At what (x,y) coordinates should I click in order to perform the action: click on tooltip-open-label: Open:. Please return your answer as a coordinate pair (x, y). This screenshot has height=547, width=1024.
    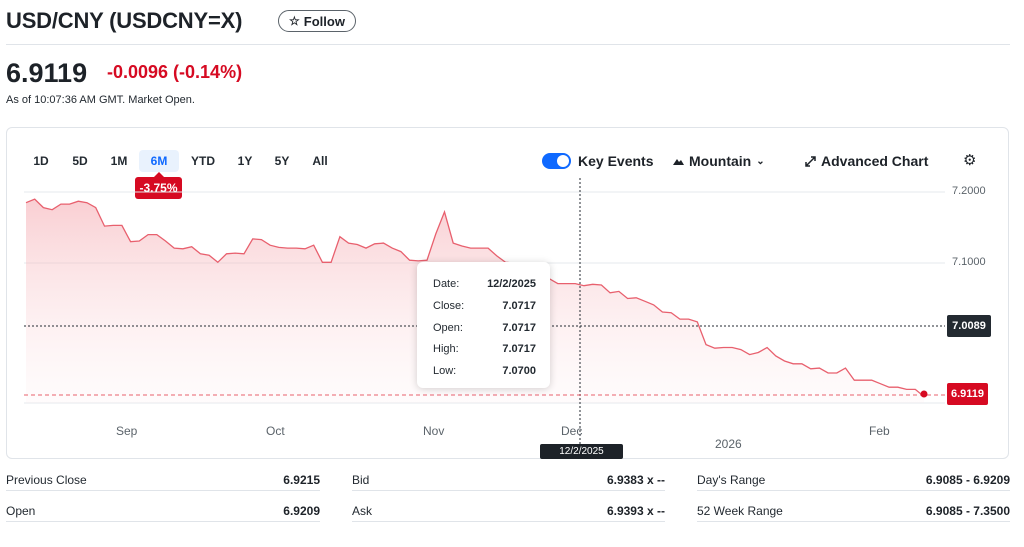
    Looking at the image, I should click on (448, 328).